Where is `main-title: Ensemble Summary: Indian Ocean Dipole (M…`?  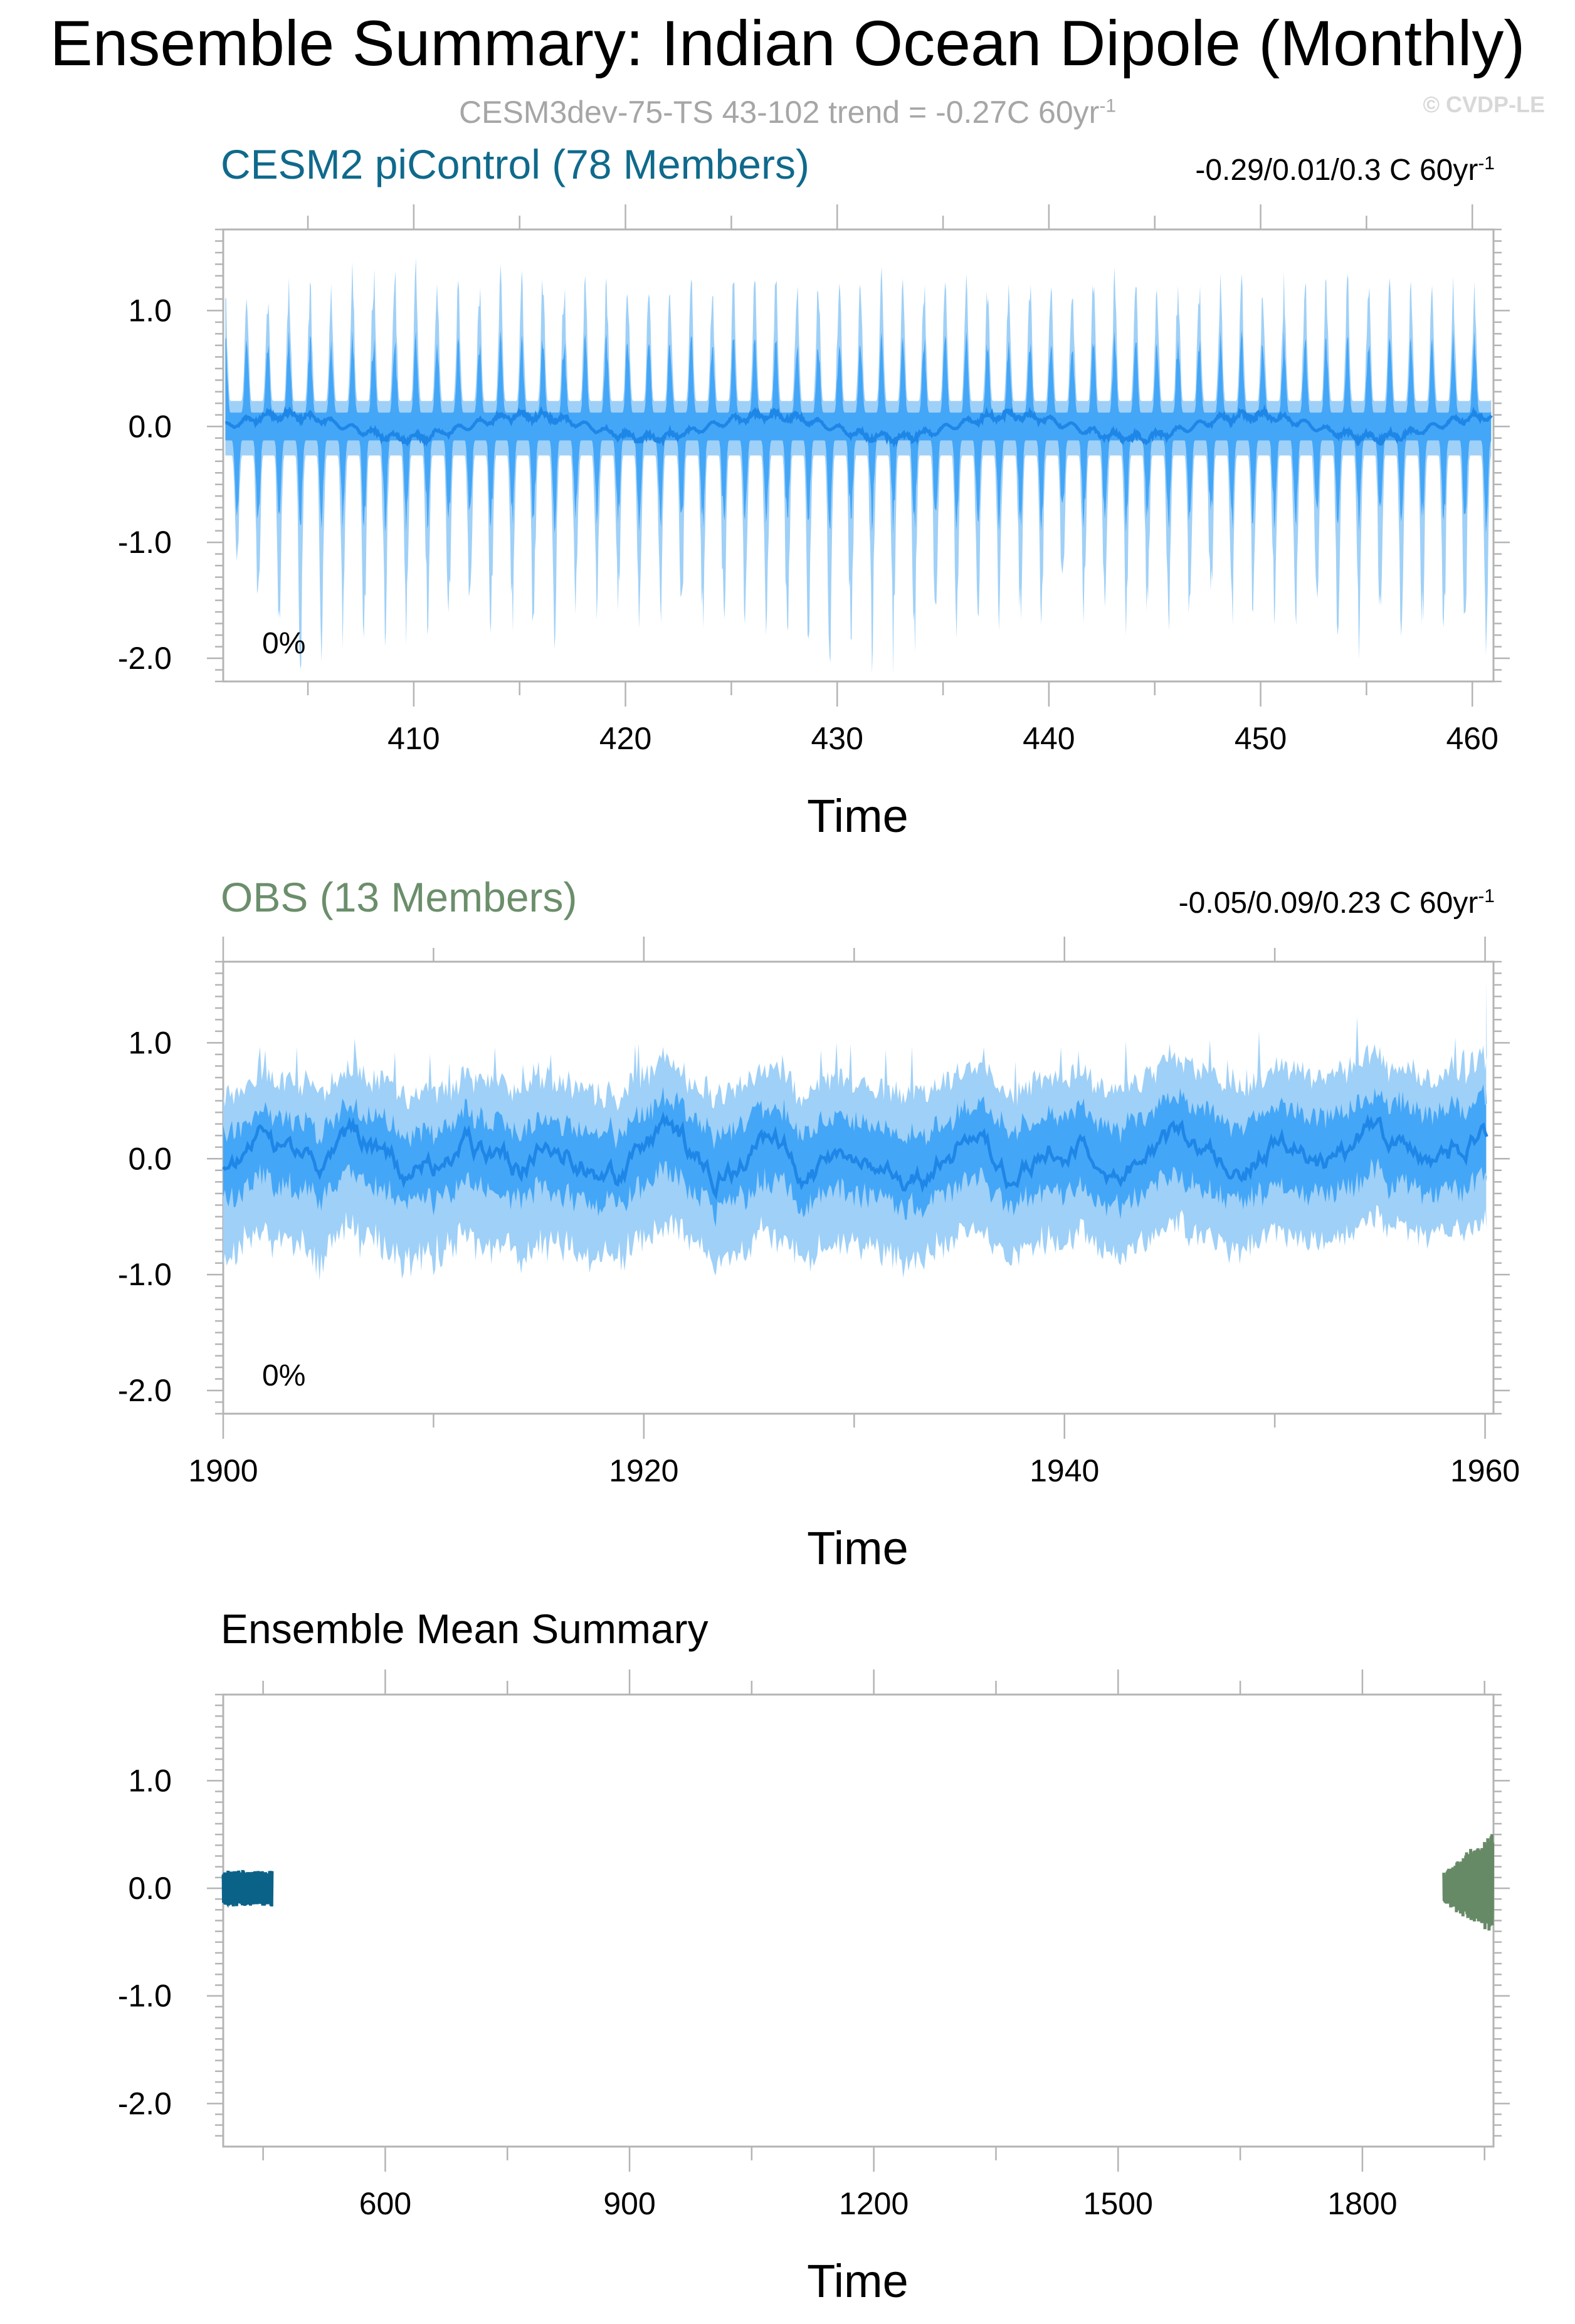 main-title: Ensemble Summary: Indian Ocean Dipole (M… is located at coordinates (787, 43).